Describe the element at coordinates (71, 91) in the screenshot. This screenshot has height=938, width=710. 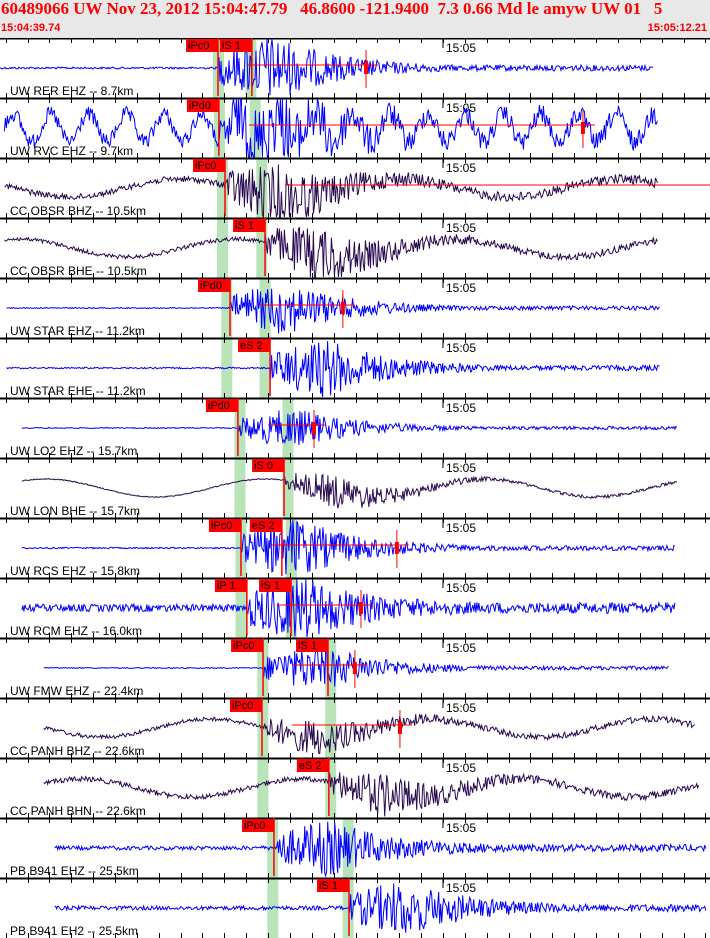
I see `station-label: UW RER EHZ -- 8.7km` at that location.